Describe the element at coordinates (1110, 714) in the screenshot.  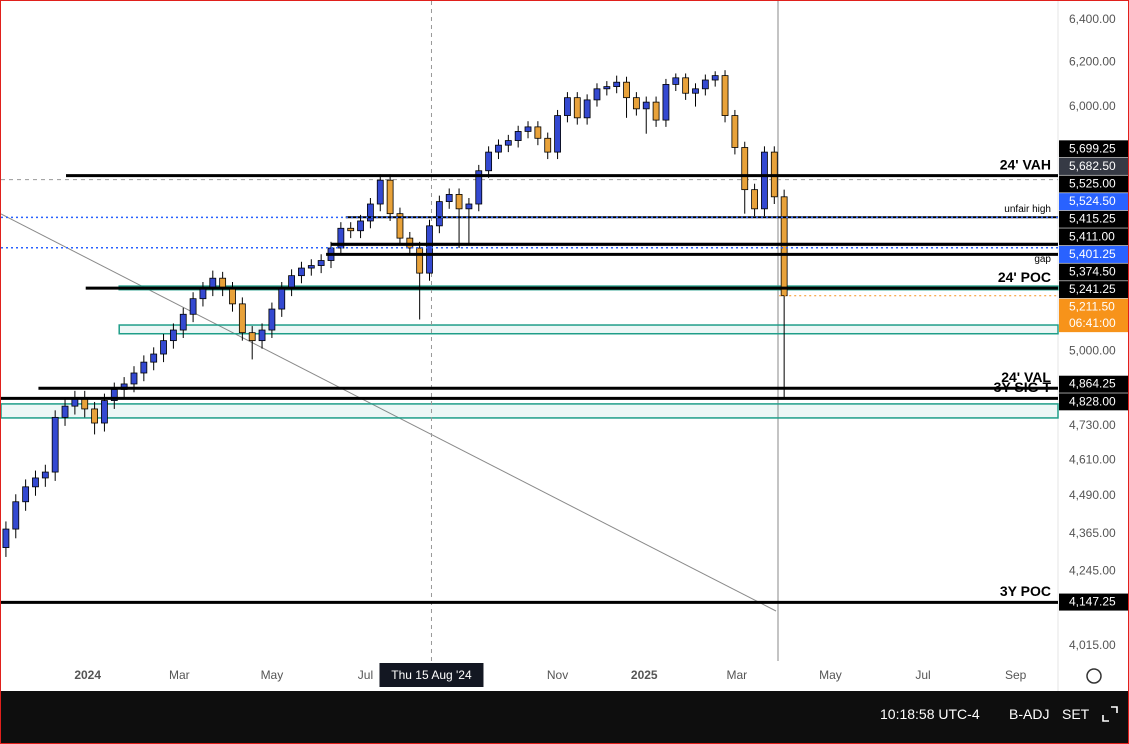
I see `fullscreen-icon` at that location.